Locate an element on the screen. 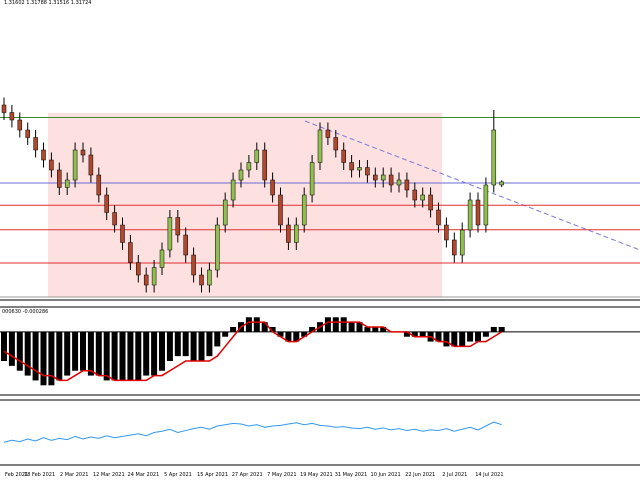  trend-line is located at coordinates (472, 185).